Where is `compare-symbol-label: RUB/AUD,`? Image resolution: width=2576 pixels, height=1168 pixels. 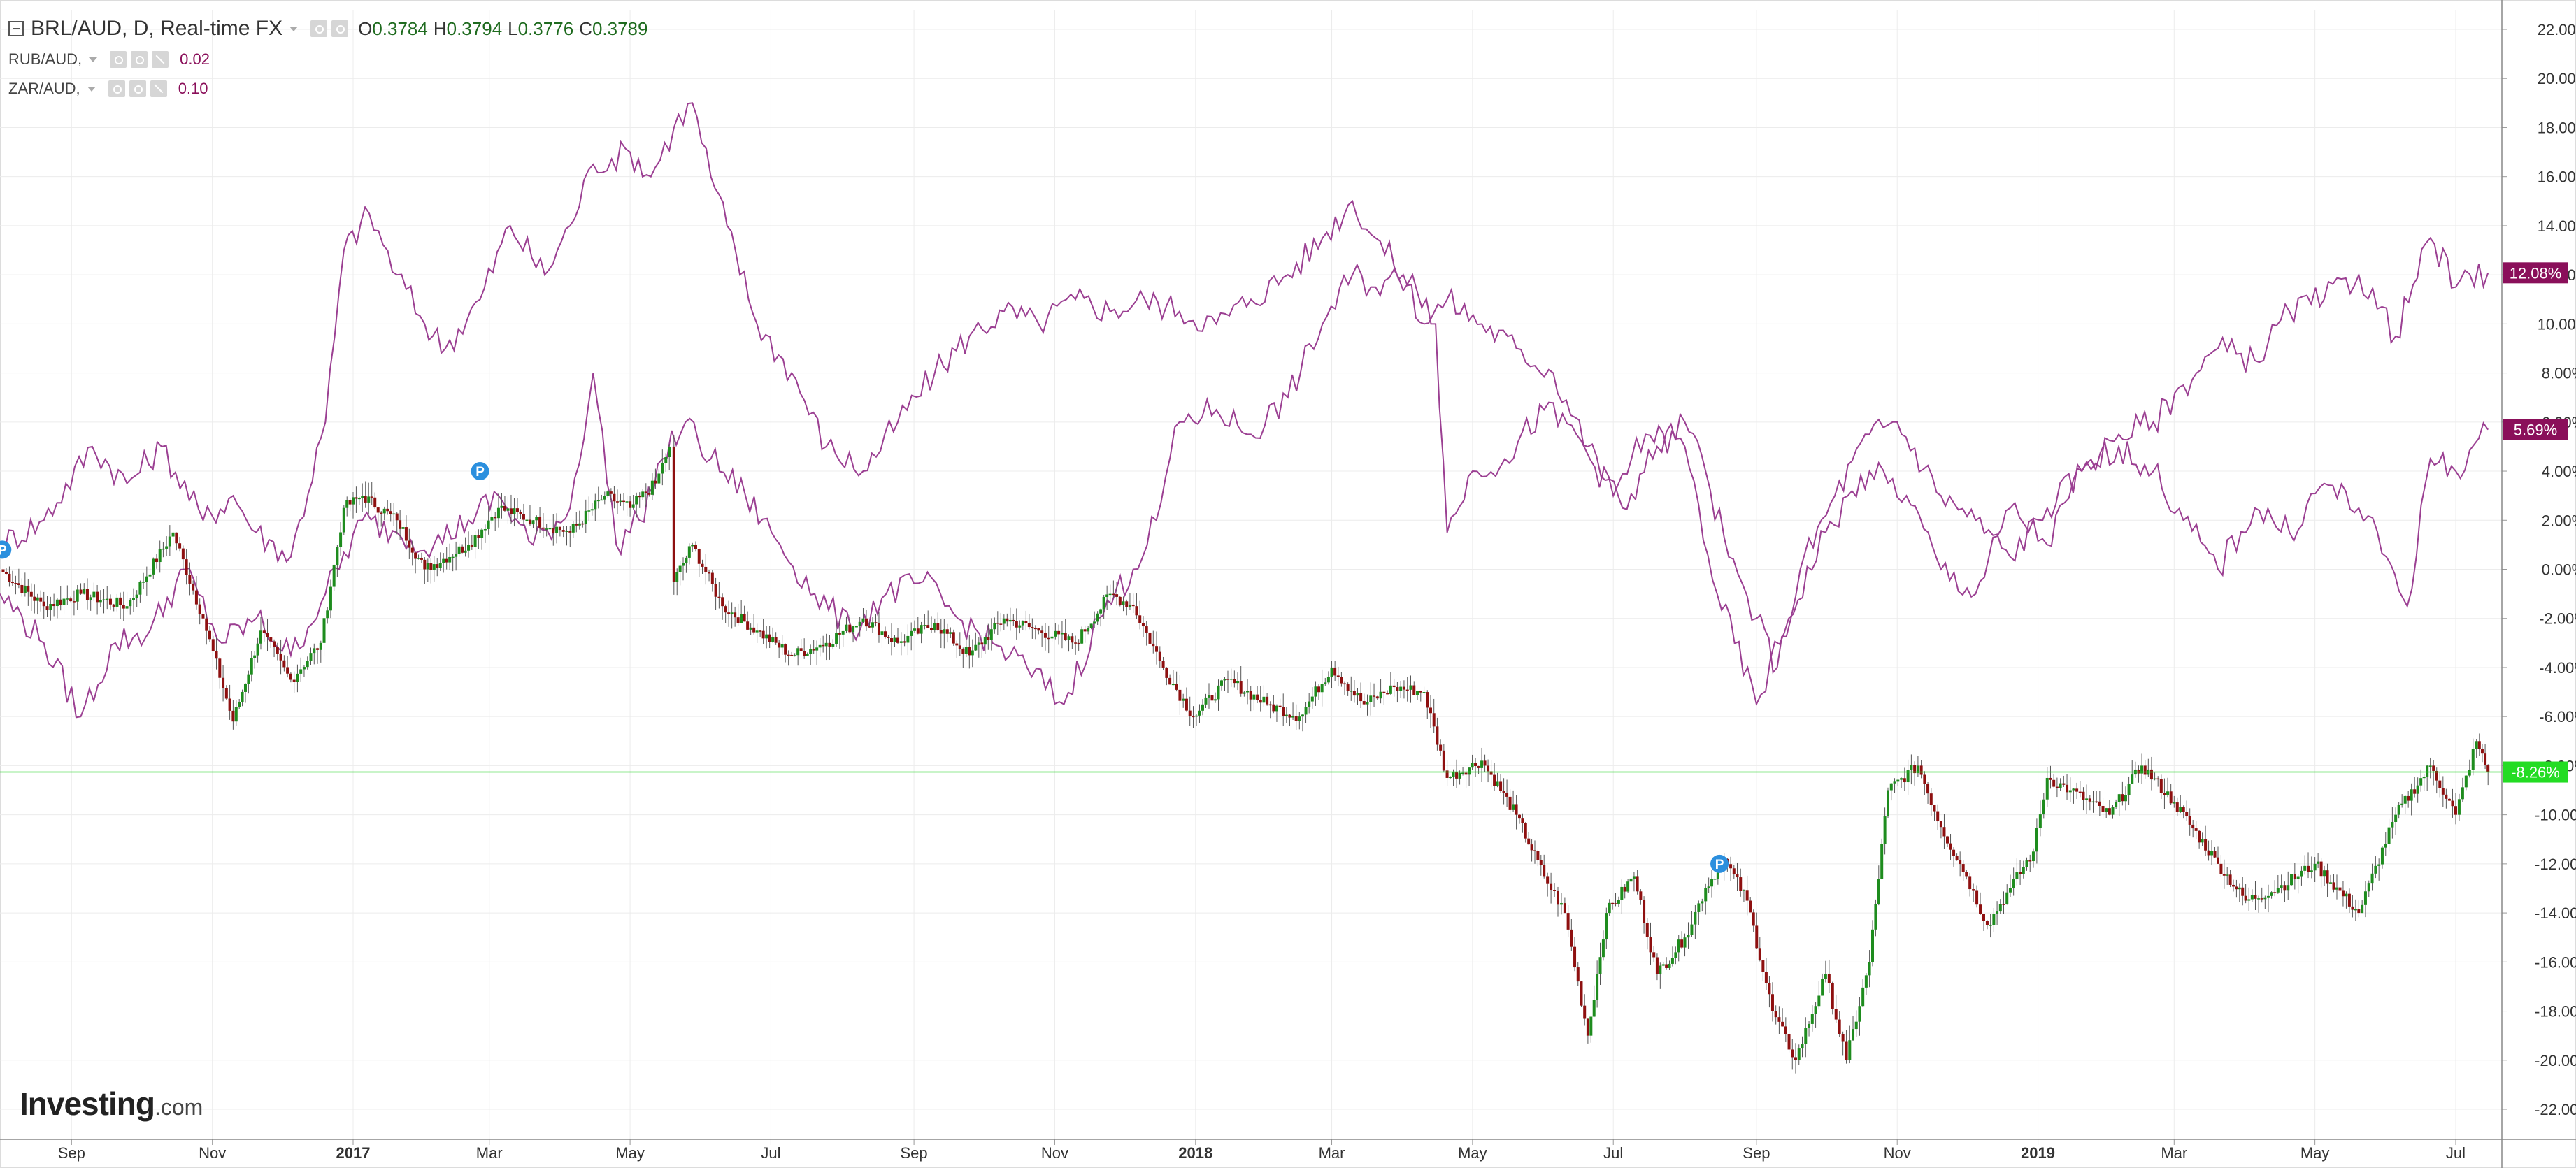
compare-symbol-label: RUB/AUD, is located at coordinates (45, 59).